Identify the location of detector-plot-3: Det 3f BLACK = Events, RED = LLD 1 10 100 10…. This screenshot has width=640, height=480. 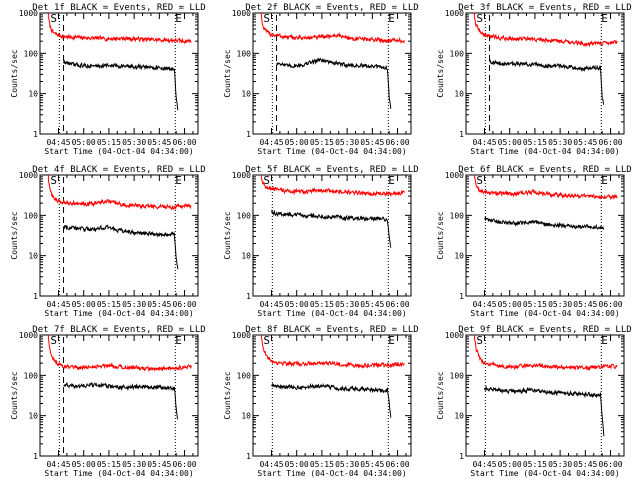
(534, 79).